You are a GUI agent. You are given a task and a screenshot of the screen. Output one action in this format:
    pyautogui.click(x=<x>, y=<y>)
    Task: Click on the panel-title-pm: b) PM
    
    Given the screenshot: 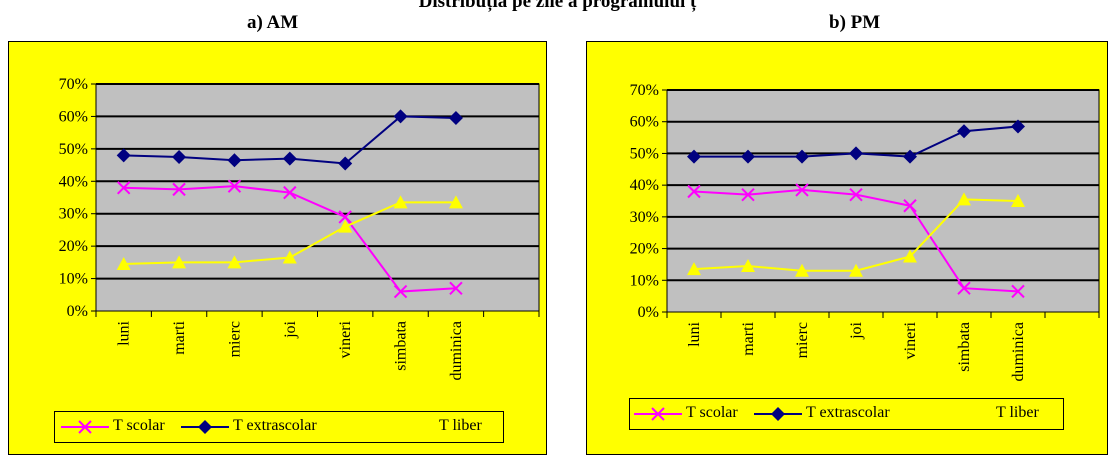 What is the action you would take?
    pyautogui.click(x=855, y=22)
    